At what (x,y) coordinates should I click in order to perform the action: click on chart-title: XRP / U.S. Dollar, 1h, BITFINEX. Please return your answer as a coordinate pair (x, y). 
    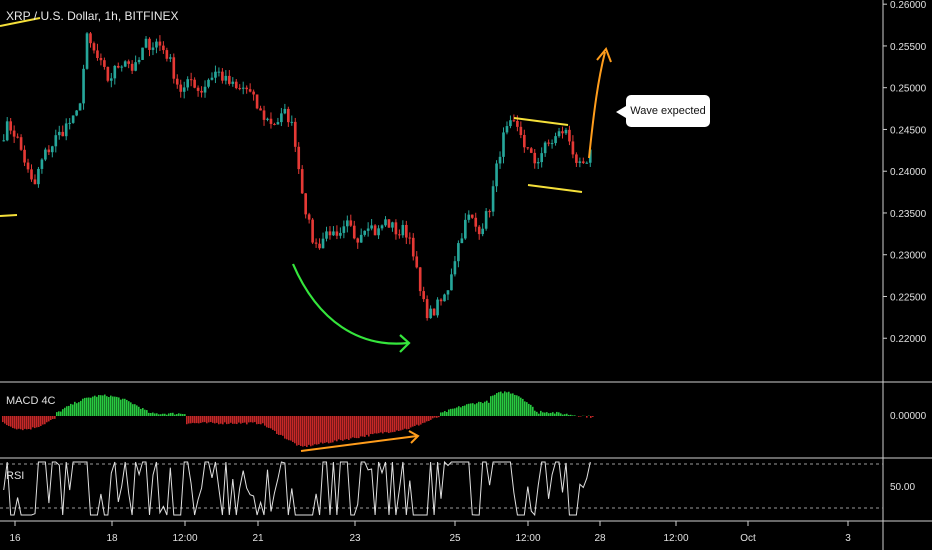
    Looking at the image, I should click on (92, 16).